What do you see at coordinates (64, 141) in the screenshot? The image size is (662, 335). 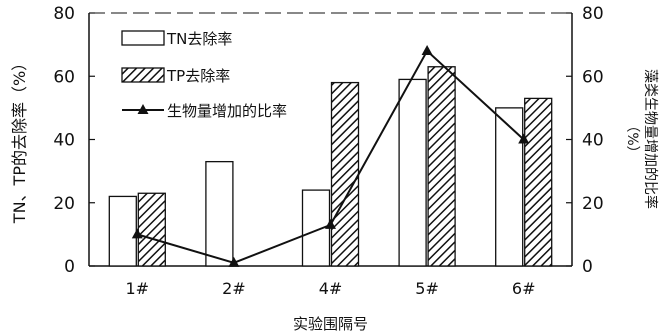 I see `y-tick-label: 40` at bounding box center [64, 141].